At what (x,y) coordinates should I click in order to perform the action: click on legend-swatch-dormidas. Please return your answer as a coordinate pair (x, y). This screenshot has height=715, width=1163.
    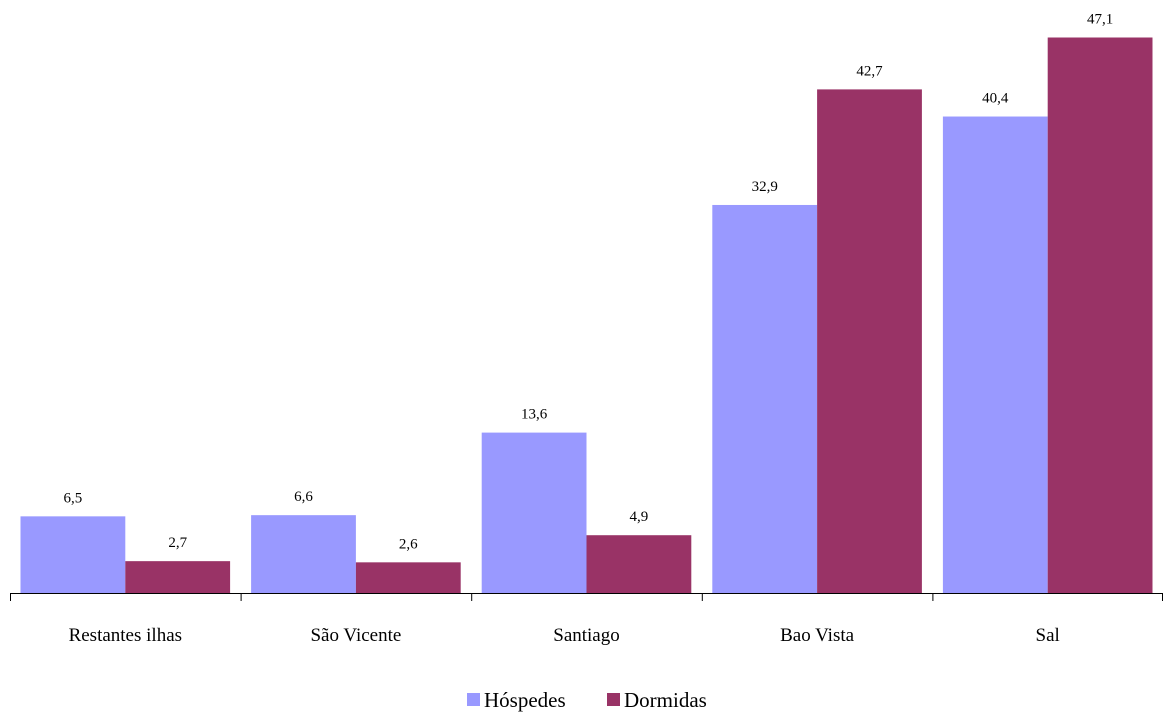
    Looking at the image, I should click on (613, 699).